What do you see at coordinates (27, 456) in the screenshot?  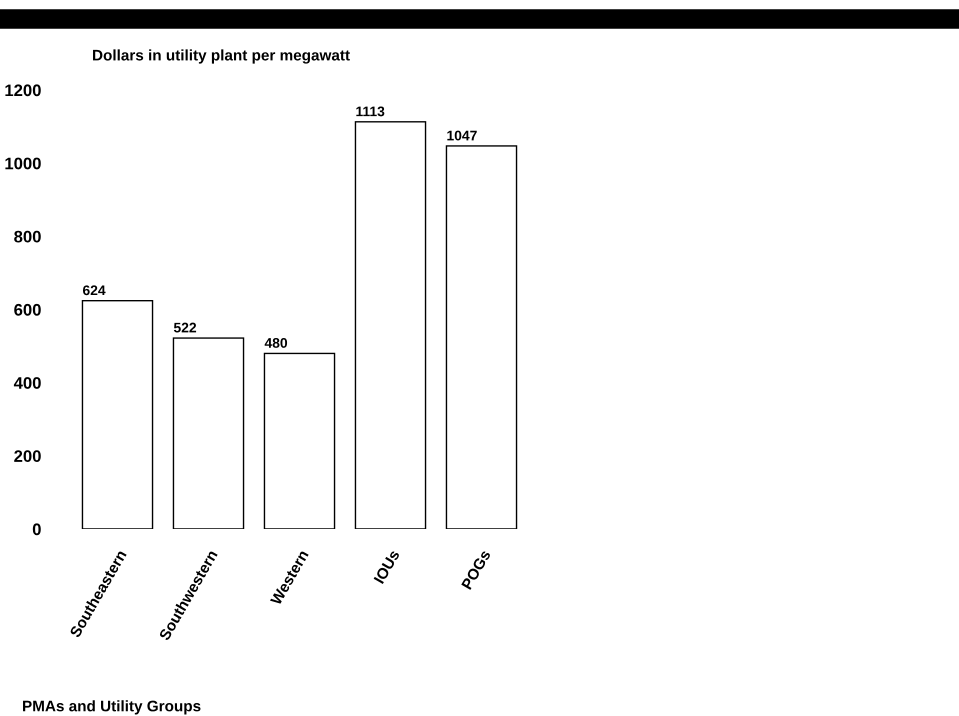 I see `y-tick-label: 200` at bounding box center [27, 456].